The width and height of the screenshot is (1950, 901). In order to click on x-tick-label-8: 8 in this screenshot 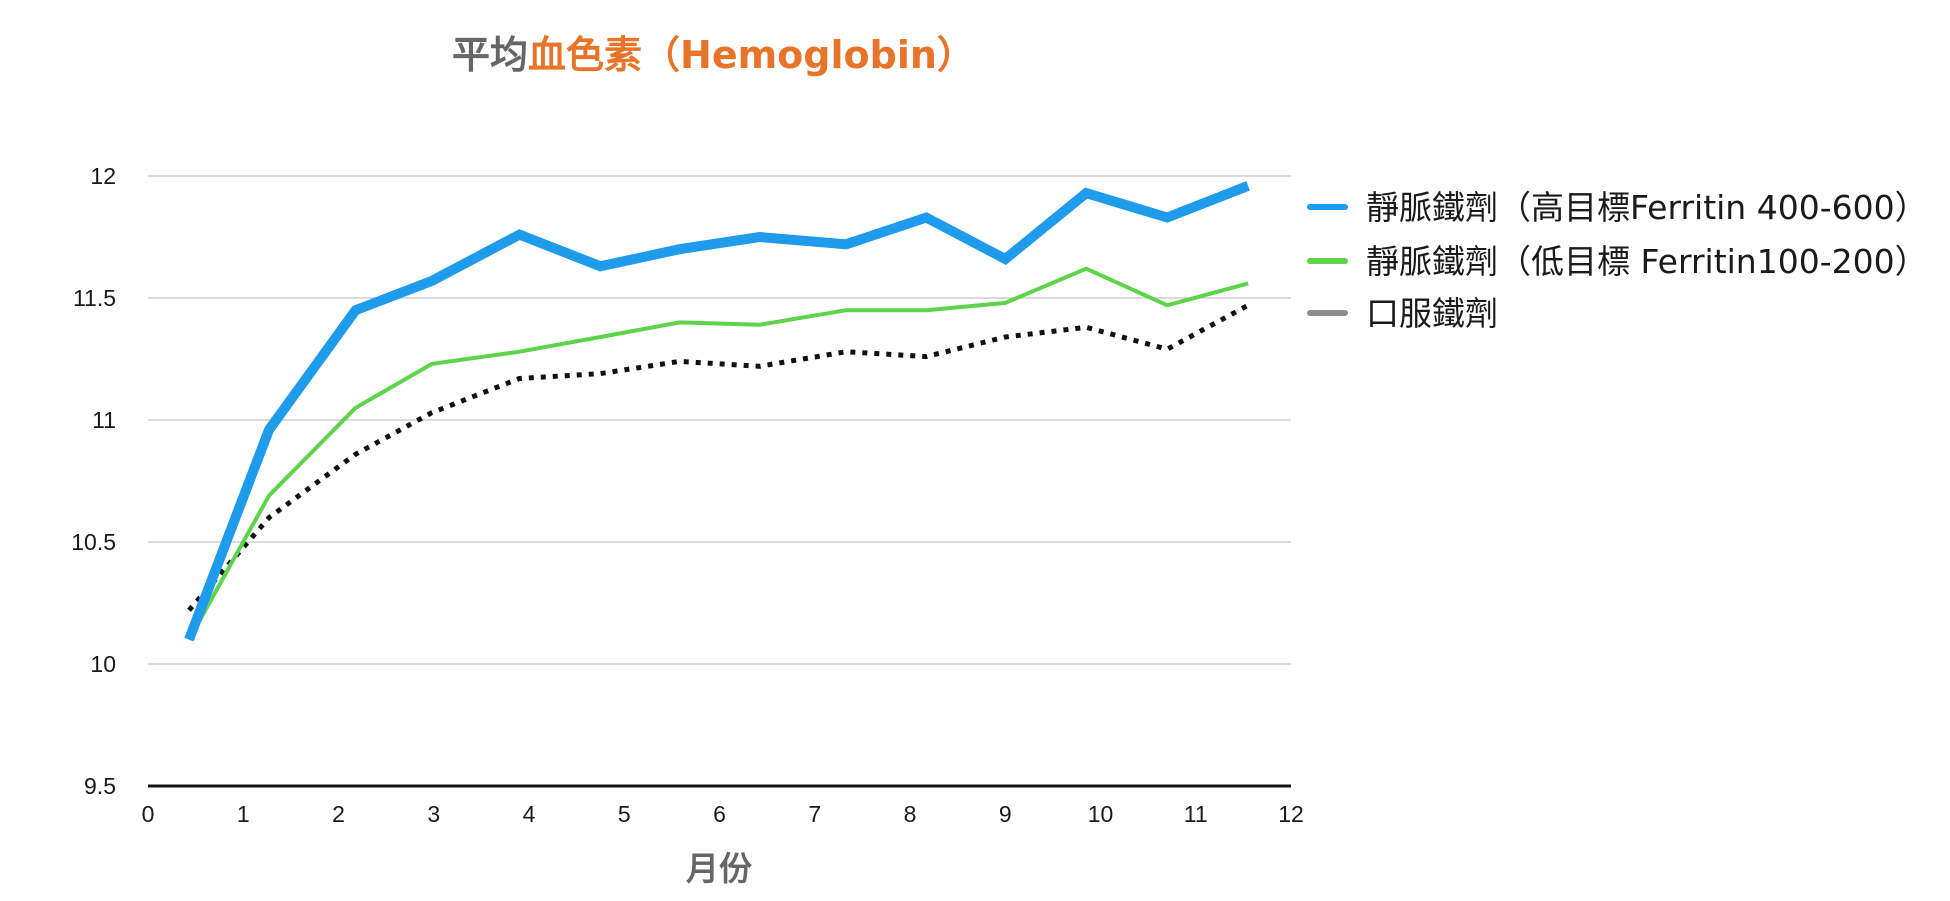, I will do `click(910, 814)`.